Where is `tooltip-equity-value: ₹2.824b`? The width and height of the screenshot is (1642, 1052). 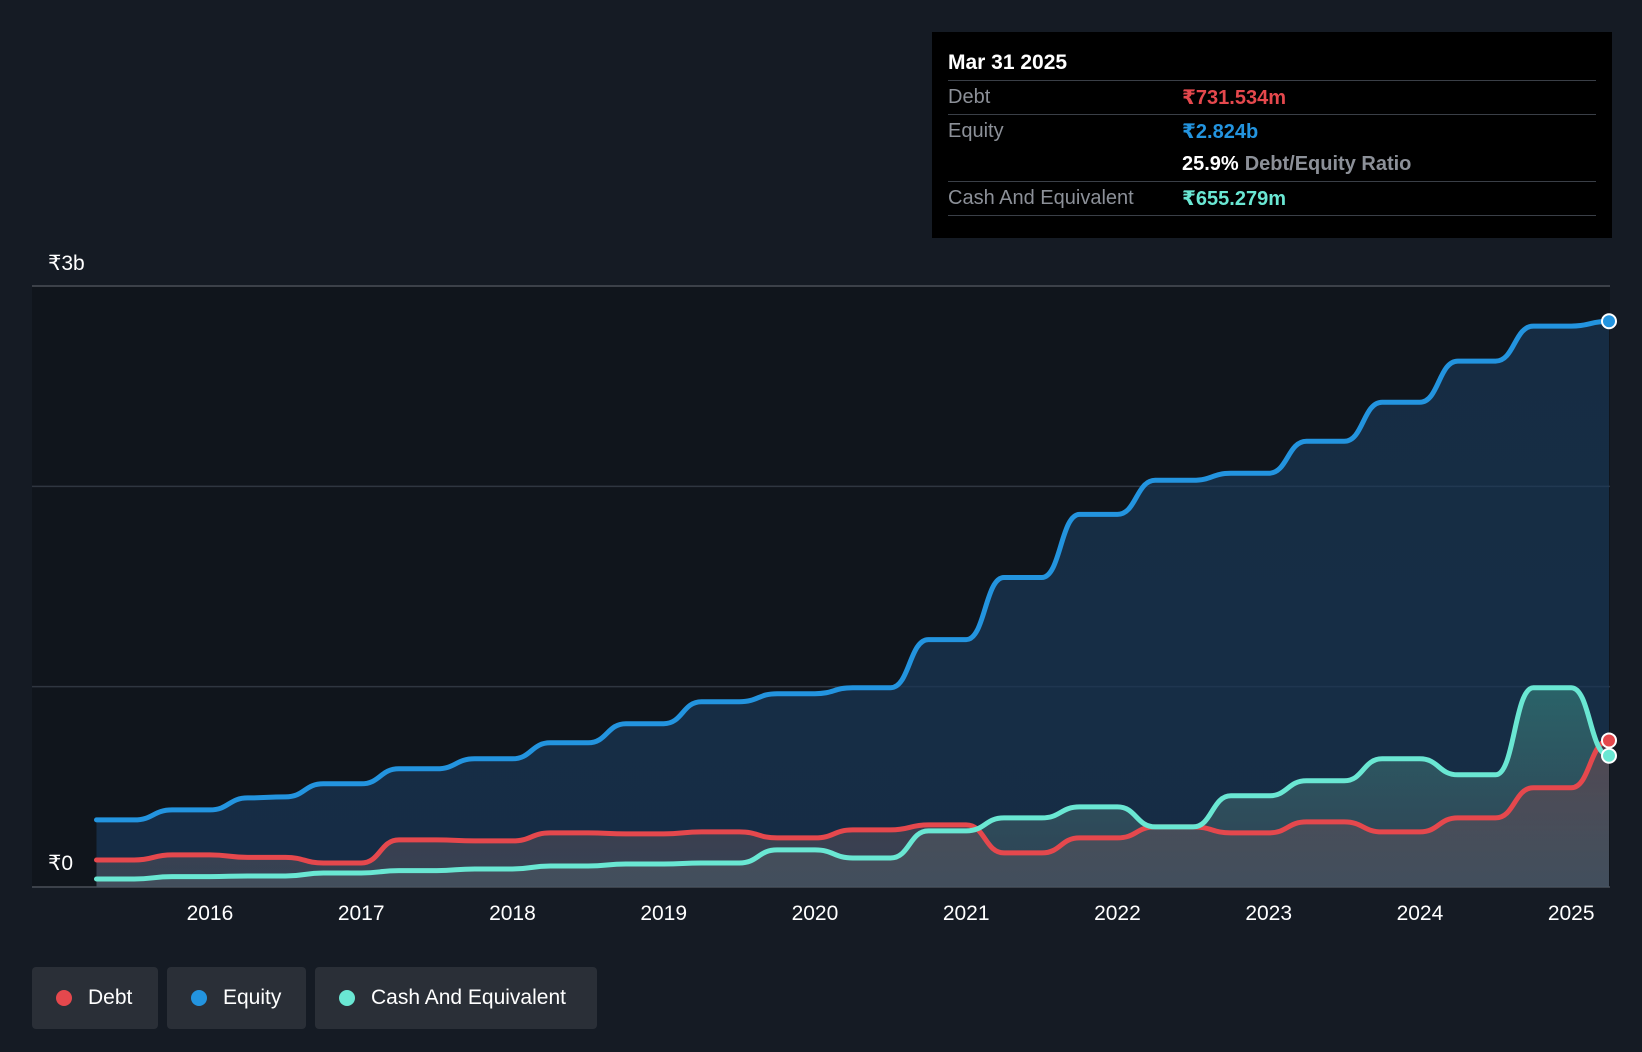 tooltip-equity-value: ₹2.824b is located at coordinates (1220, 132).